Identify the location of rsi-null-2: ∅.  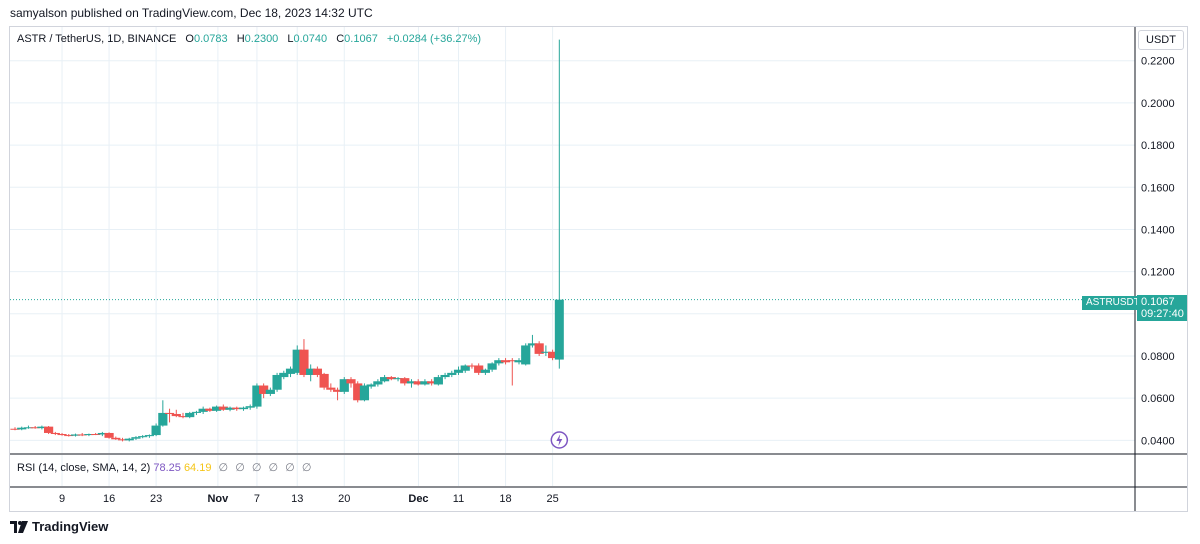
(240, 468).